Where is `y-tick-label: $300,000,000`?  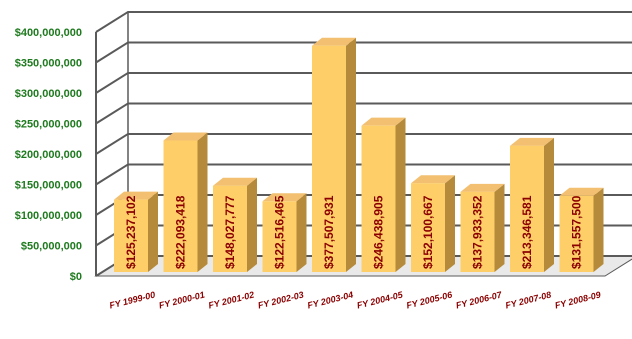 y-tick-label: $300,000,000 is located at coordinates (48, 94).